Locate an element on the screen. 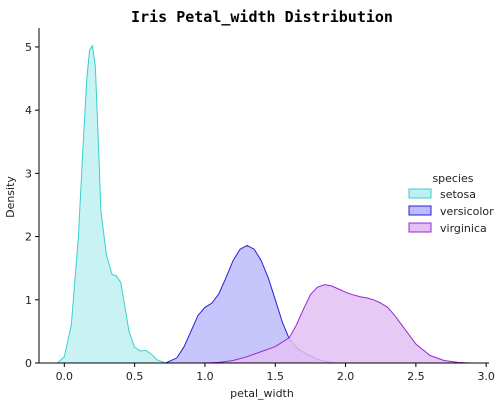 The width and height of the screenshot is (503, 400). x-axis-ticks: 0.0 0.5 1.0 1.5 2.0 2.5 3.0 is located at coordinates (275, 373).